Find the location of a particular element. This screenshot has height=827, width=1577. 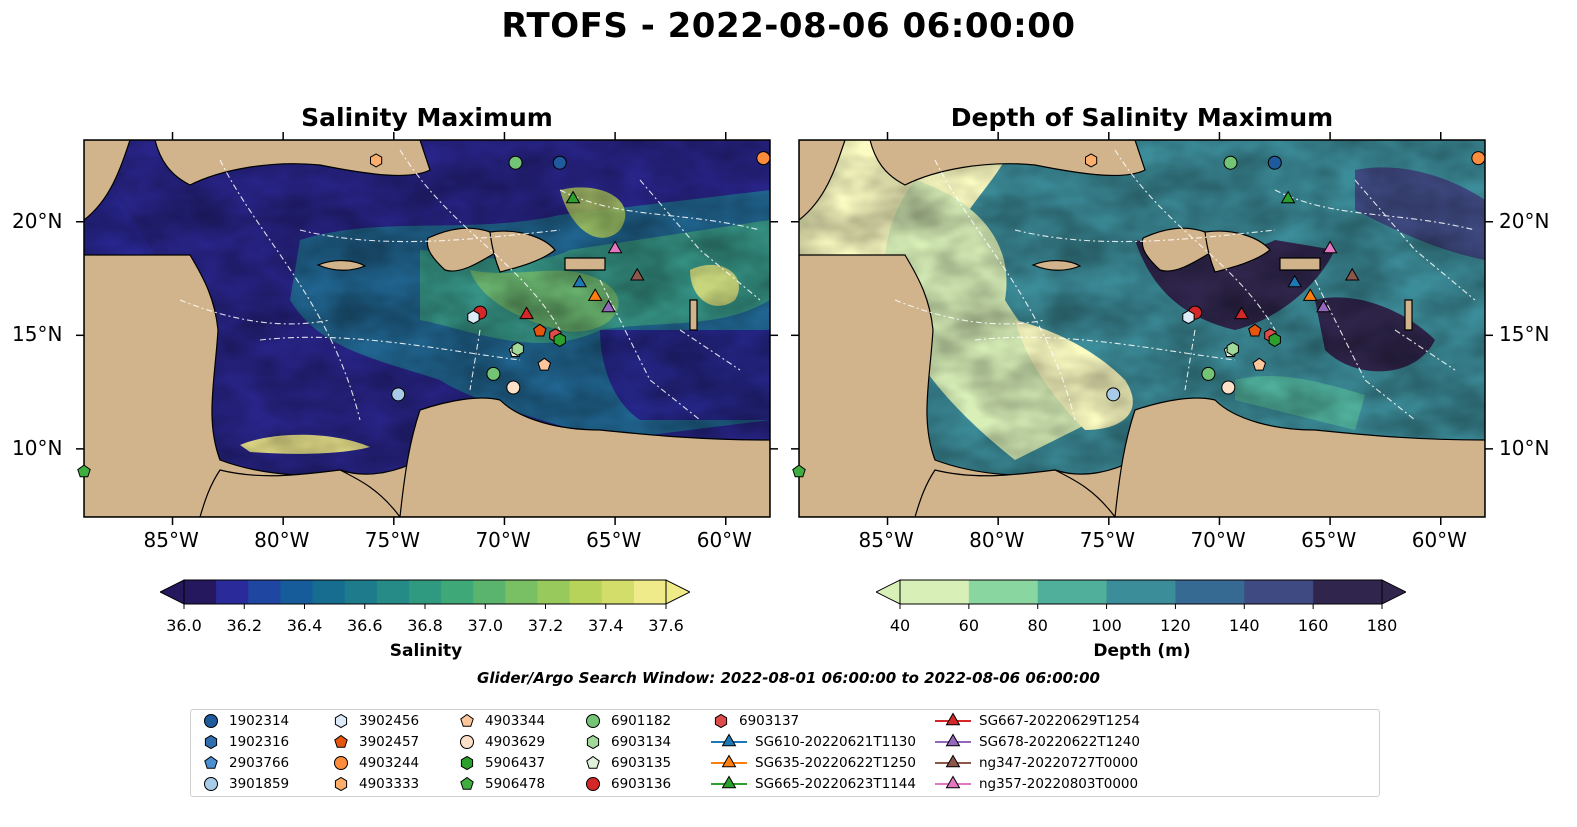

lon-tick-label: 70°W is located at coordinates (1218, 540).